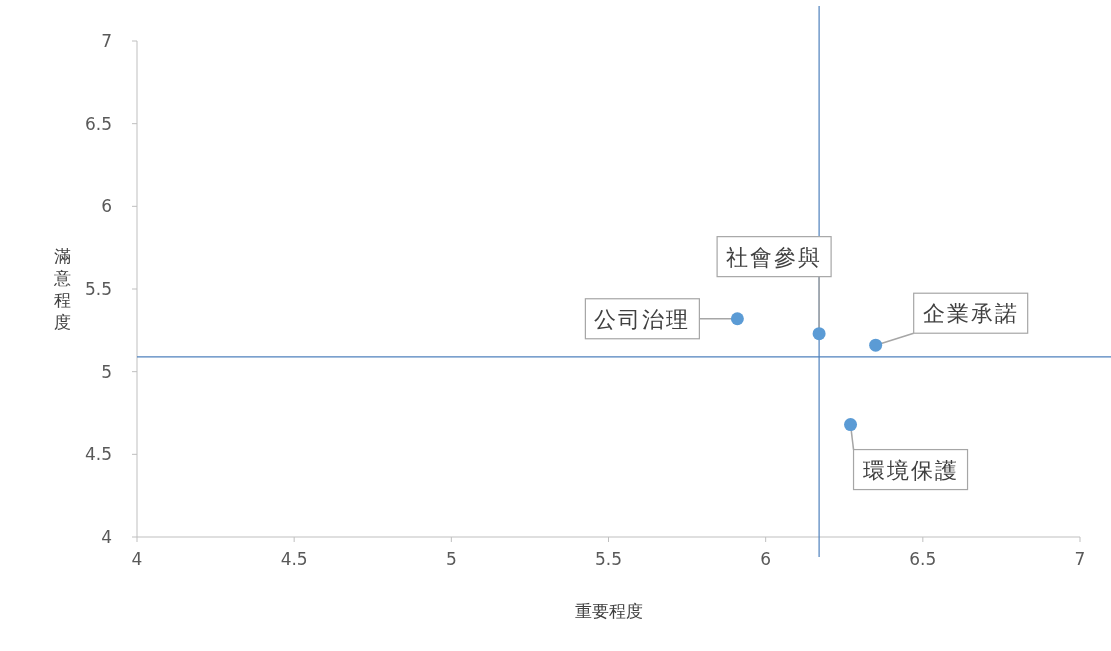  What do you see at coordinates (774, 257) in the screenshot?
I see `annotation: 社會參與` at bounding box center [774, 257].